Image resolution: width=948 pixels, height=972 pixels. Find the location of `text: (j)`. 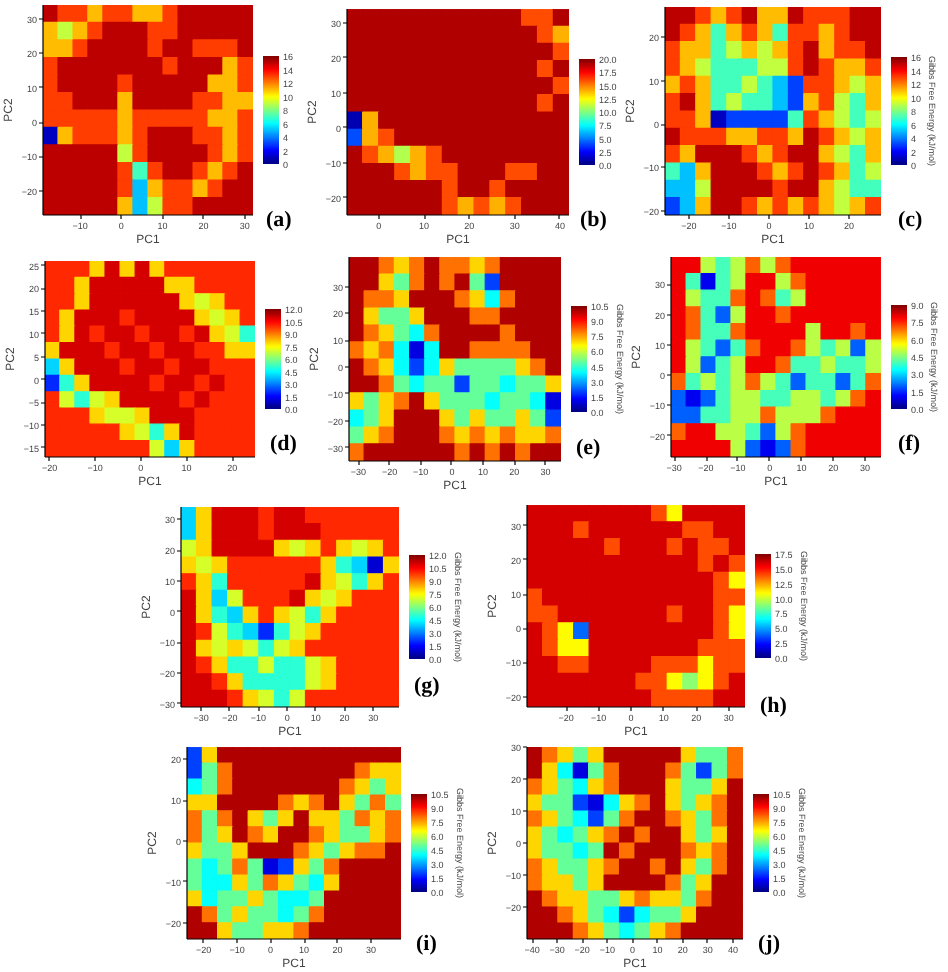

text: (j) is located at coordinates (769, 944).